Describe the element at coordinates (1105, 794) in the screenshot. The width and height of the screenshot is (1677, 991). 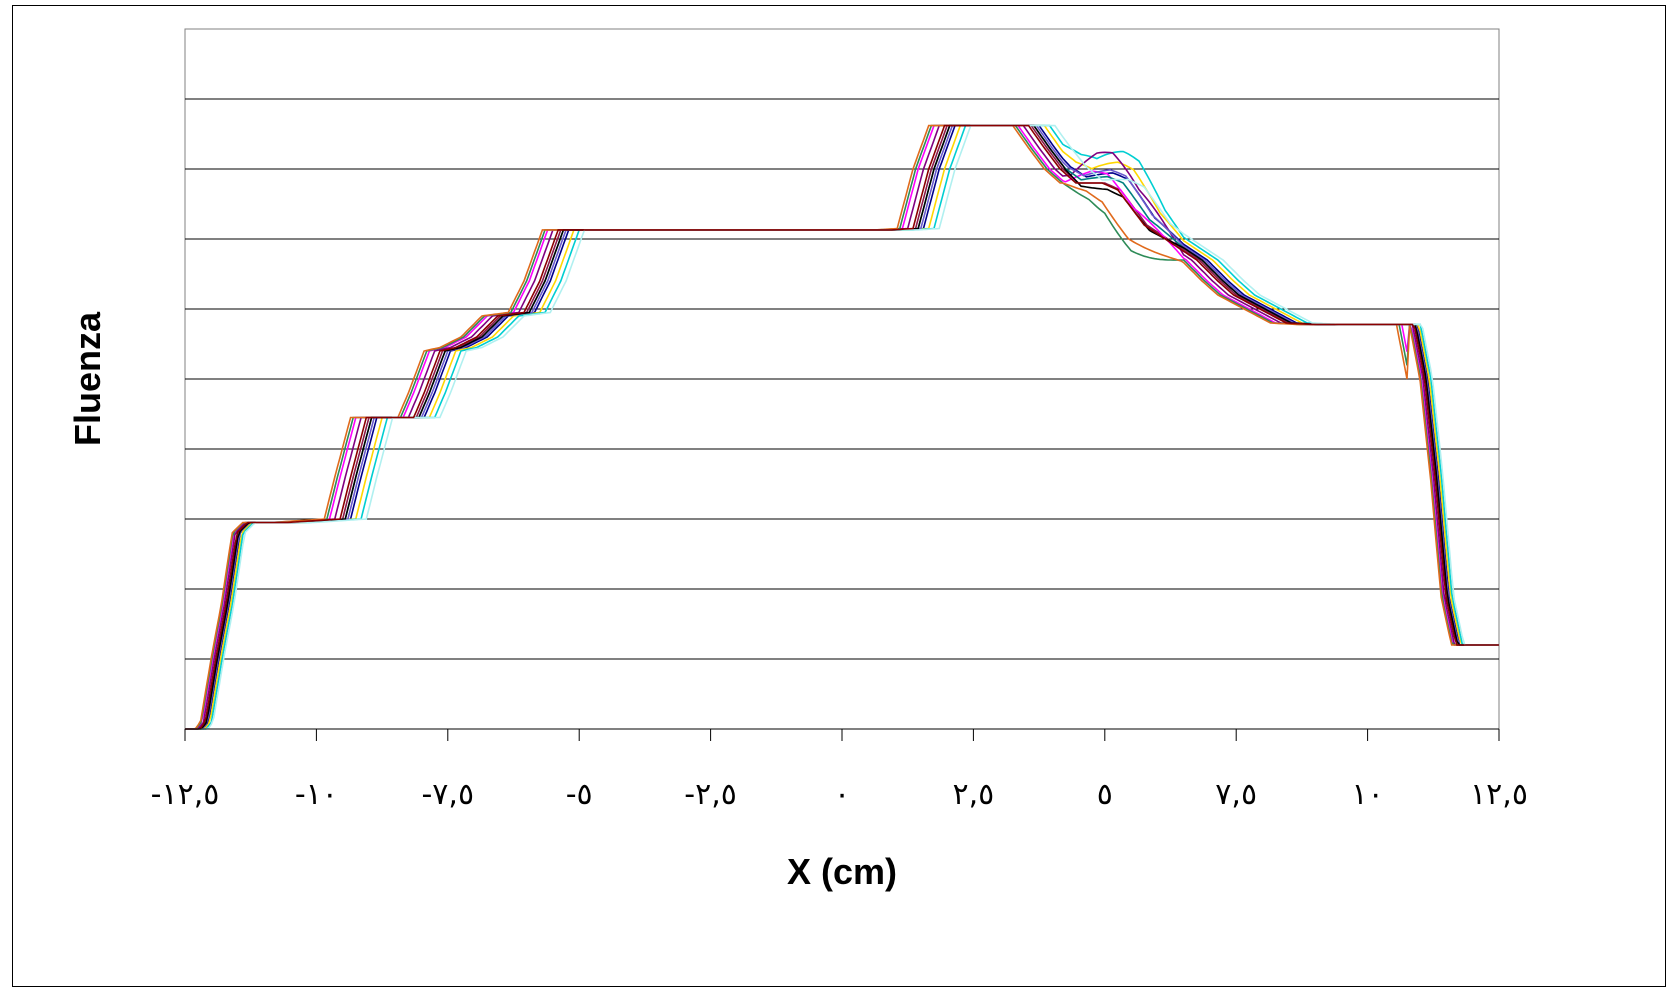
I see `x-tick-label-7: ٥` at that location.